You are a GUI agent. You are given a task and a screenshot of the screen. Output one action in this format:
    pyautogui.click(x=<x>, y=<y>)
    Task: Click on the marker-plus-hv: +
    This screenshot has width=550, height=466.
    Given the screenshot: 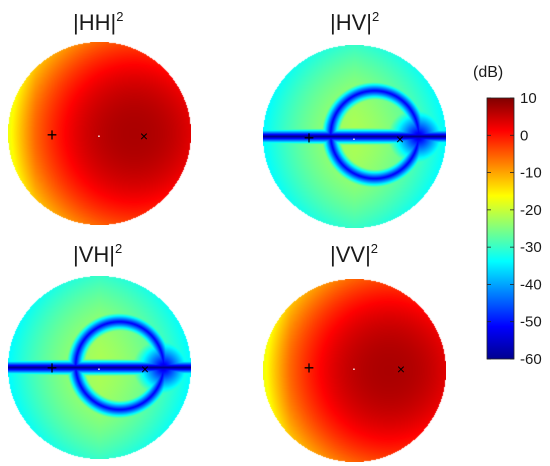 What is the action you would take?
    pyautogui.click(x=309, y=138)
    